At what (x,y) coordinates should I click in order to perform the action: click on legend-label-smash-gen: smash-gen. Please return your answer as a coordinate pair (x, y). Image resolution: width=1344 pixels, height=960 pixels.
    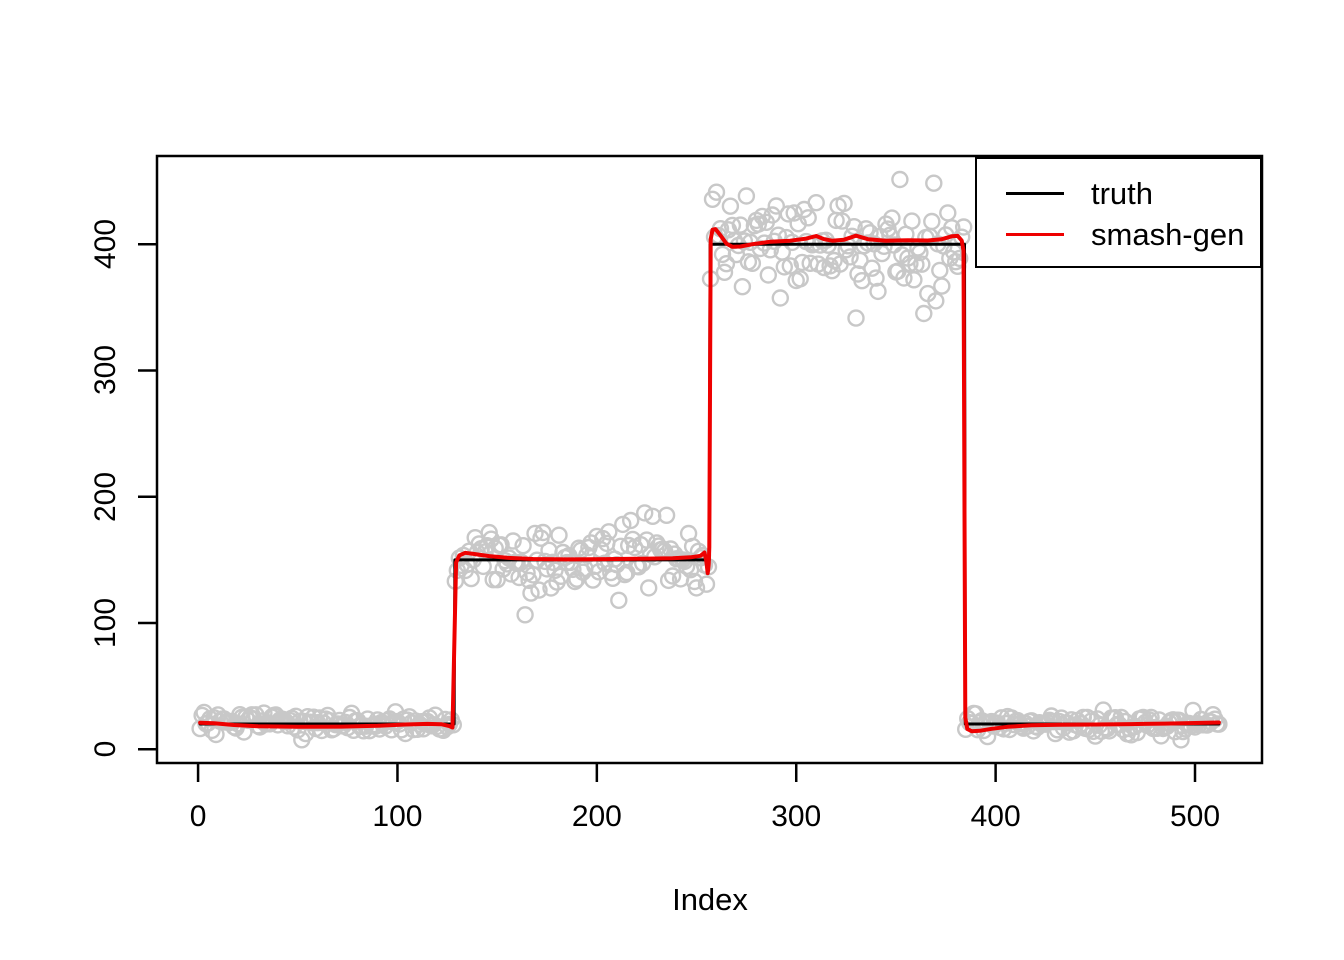
    Looking at the image, I should click on (1168, 234).